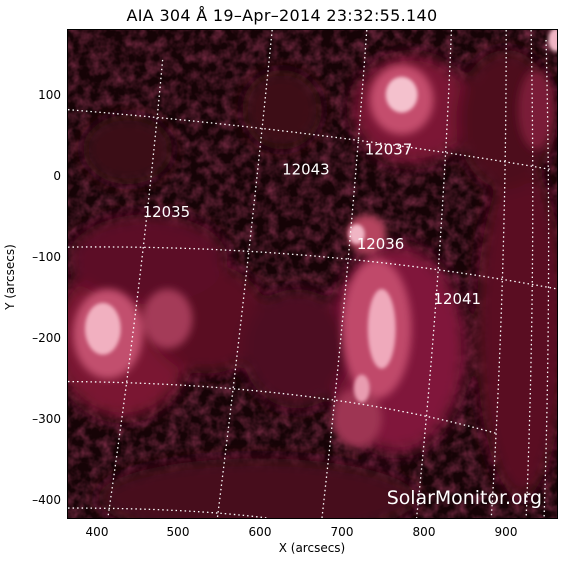  I want to click on x-tick-label: 900, so click(506, 532).